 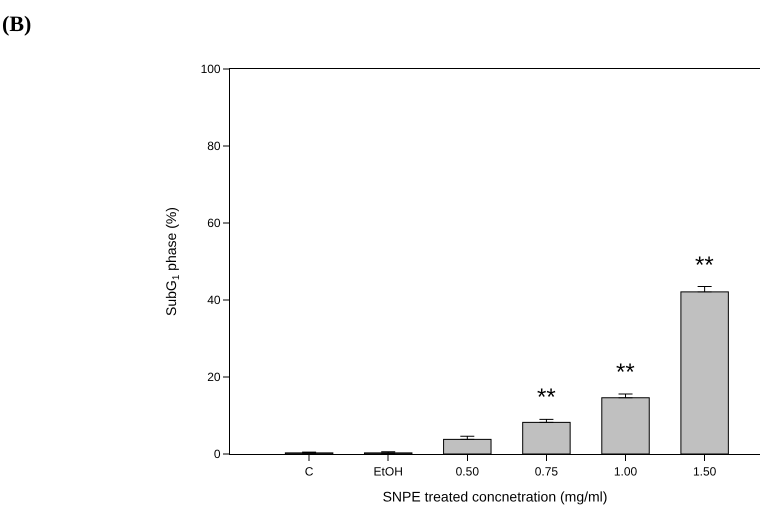 I want to click on x-tick-label: 0.75, so click(x=546, y=471).